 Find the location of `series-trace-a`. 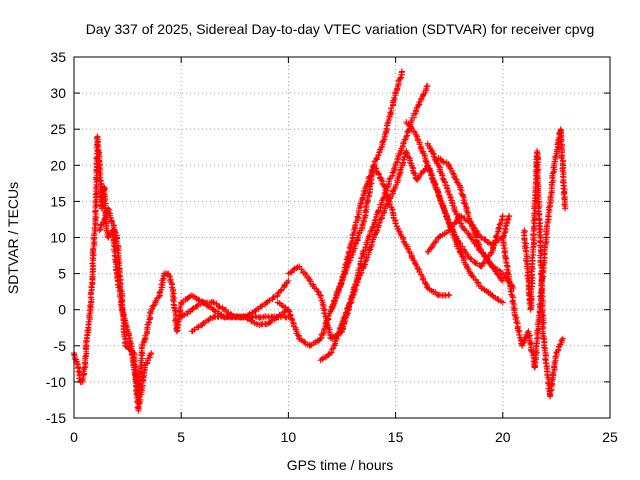

series-trace-a is located at coordinates (128, 266).